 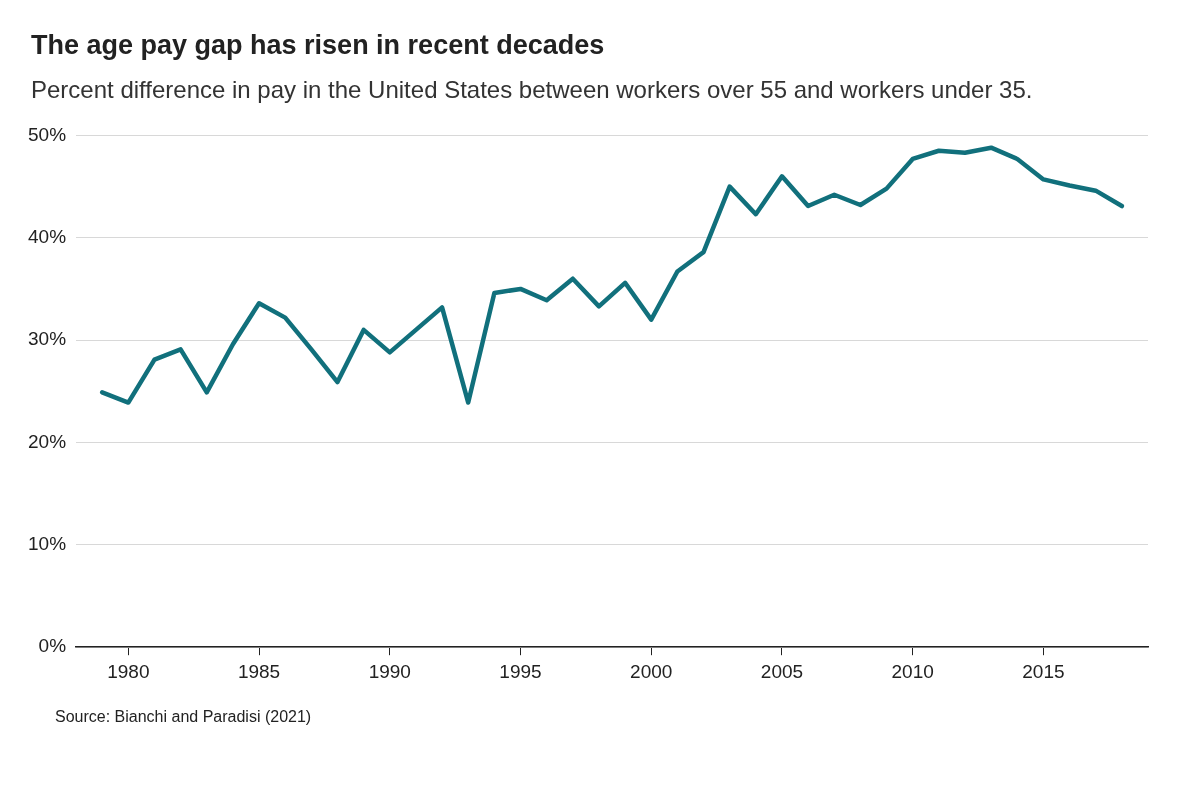 I want to click on y-tick-label: 30%, so click(x=47, y=339).